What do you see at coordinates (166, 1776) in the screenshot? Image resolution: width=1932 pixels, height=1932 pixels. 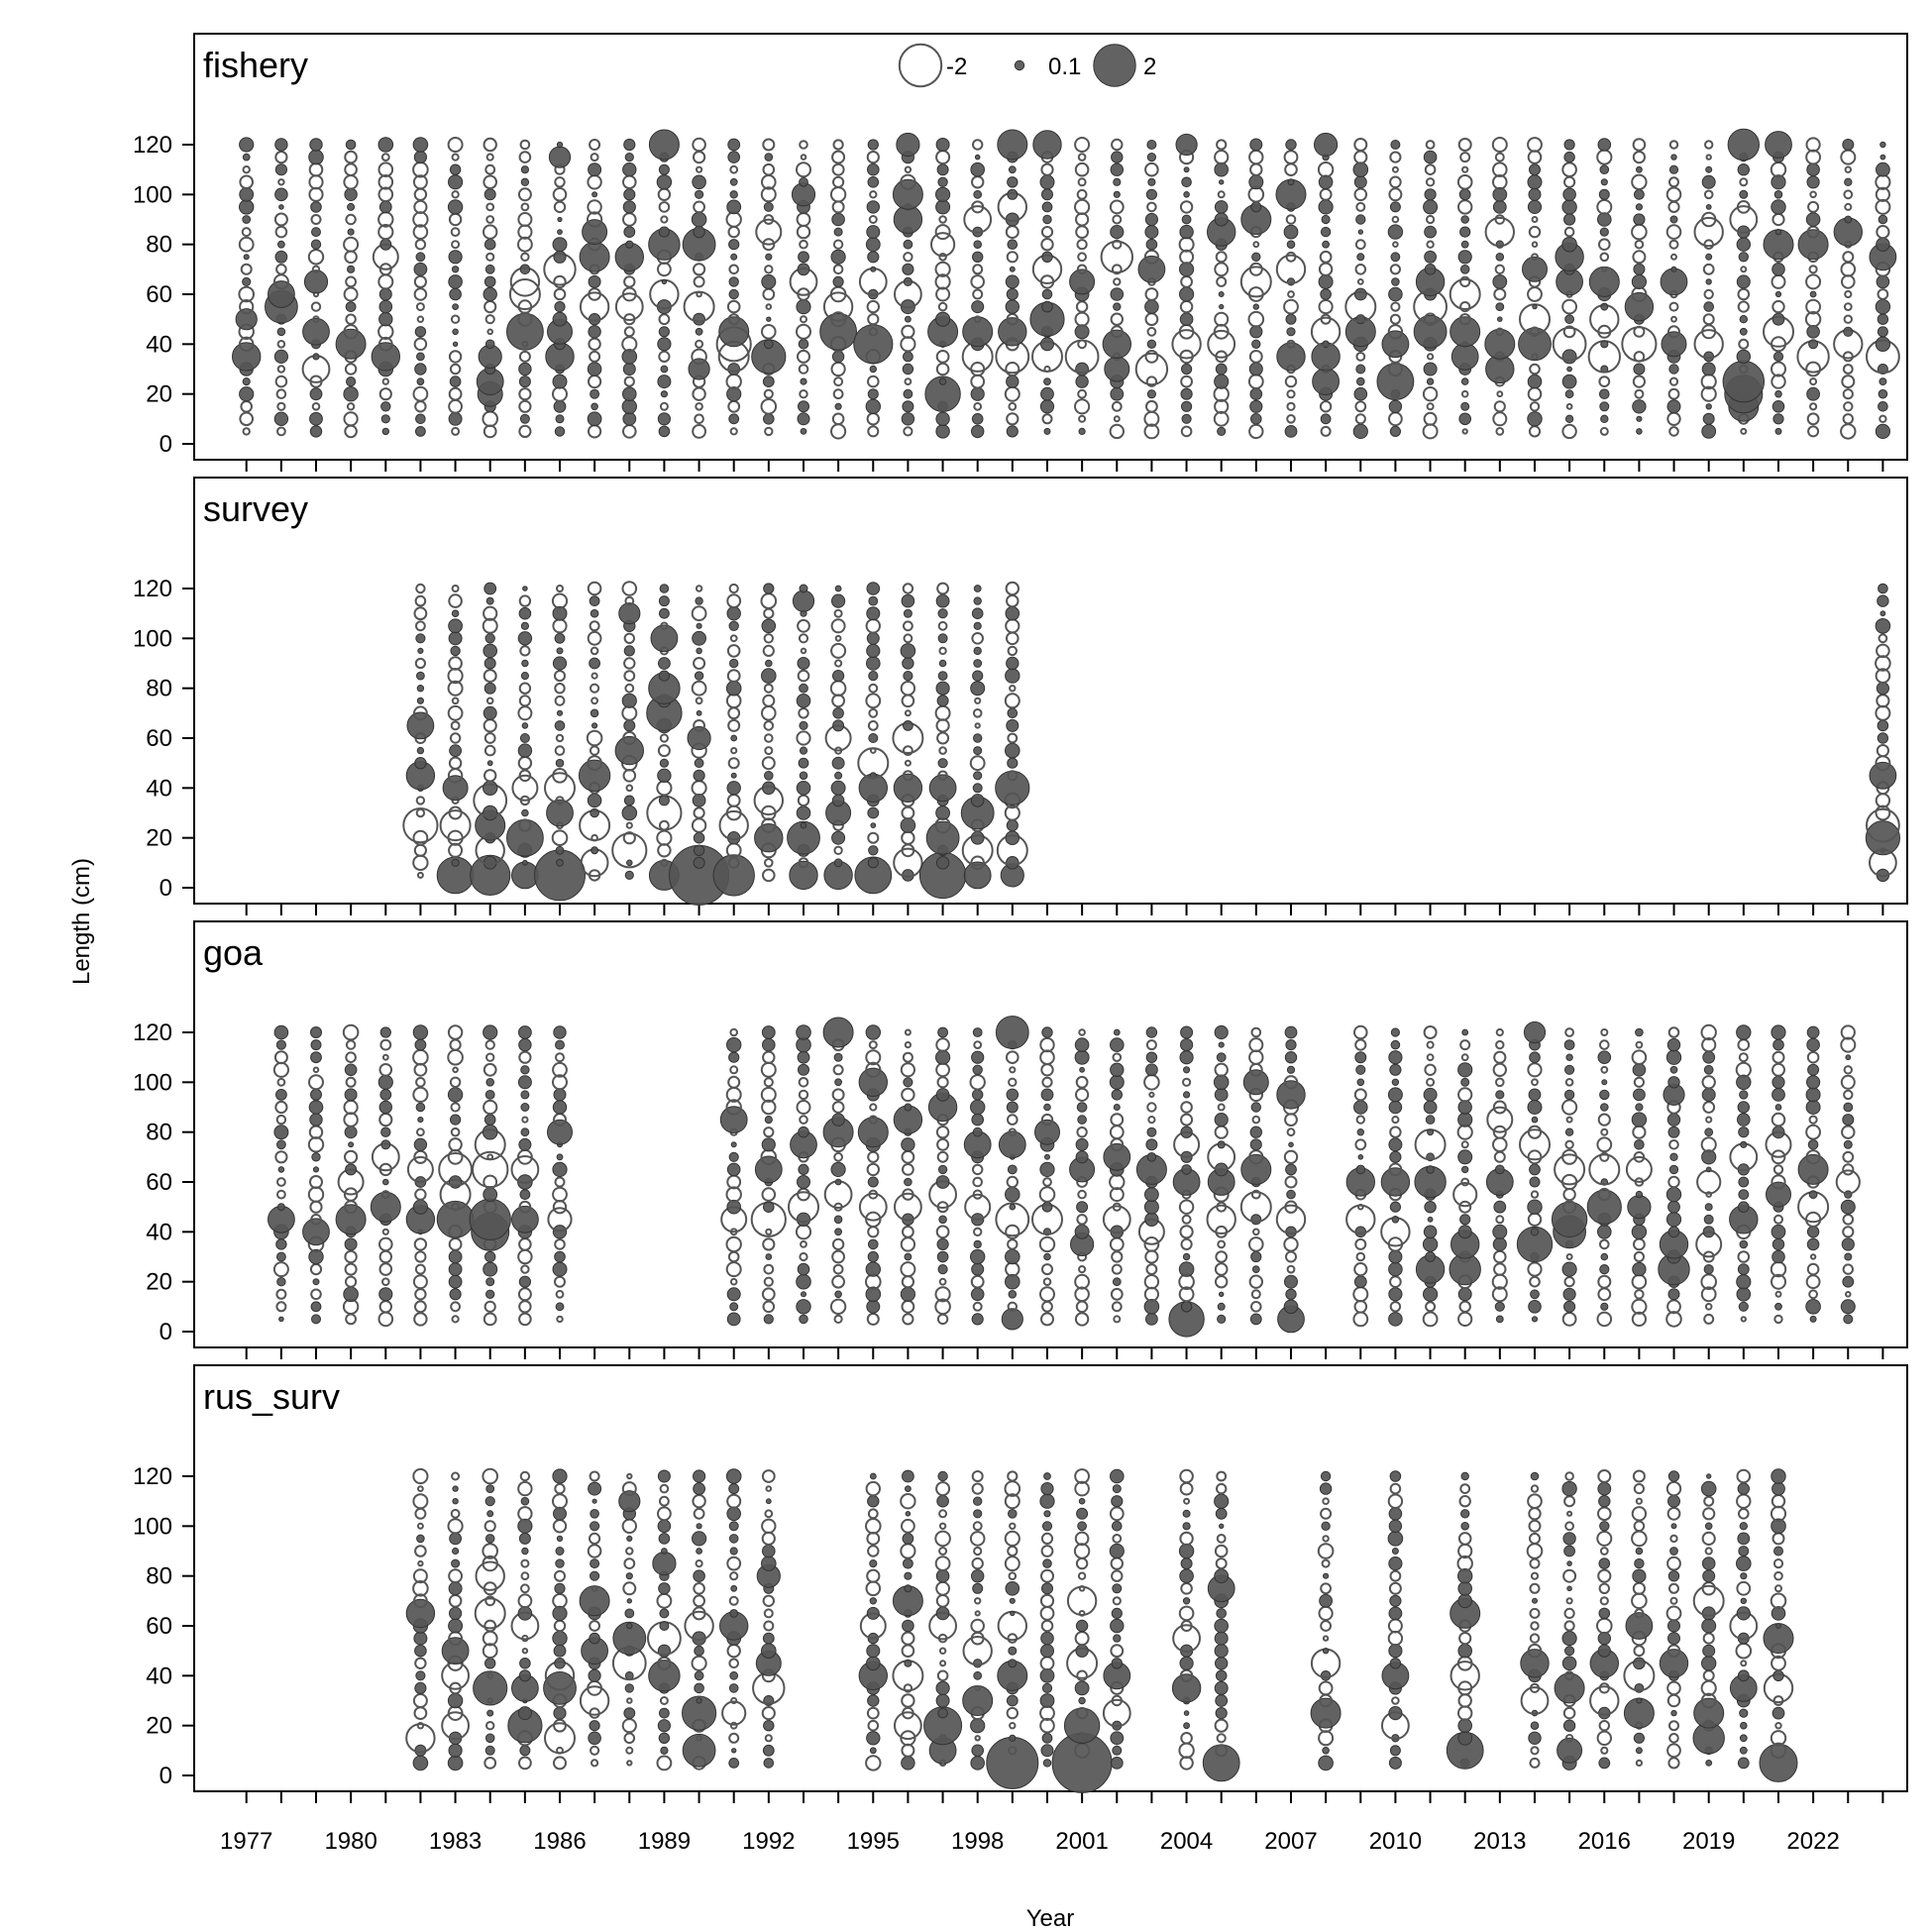 I see `y-tick-label: 0` at bounding box center [166, 1776].